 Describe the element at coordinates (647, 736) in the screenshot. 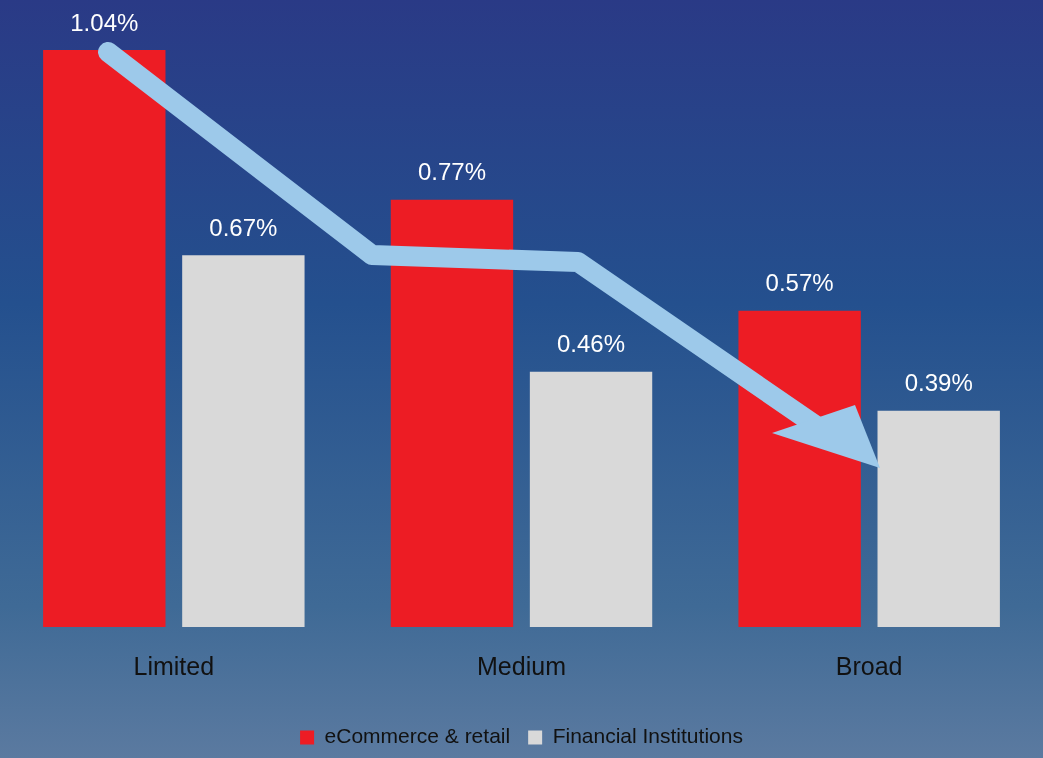

I see `legend-label: Financial Institutions` at that location.